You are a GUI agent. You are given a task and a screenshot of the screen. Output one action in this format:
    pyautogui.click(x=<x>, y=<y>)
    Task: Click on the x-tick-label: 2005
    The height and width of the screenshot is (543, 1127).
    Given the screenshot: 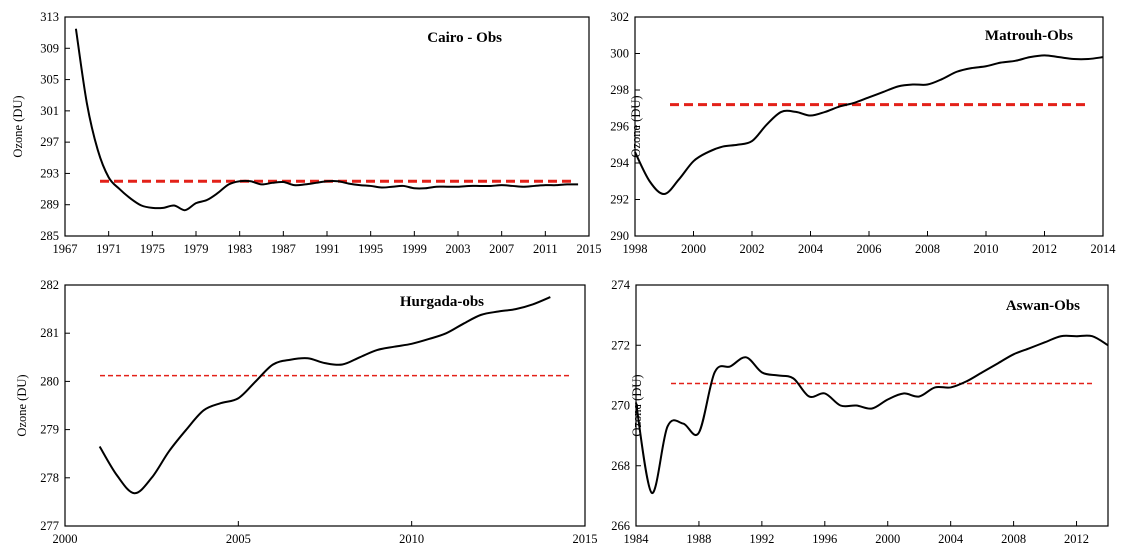 What is the action you would take?
    pyautogui.click(x=238, y=537)
    